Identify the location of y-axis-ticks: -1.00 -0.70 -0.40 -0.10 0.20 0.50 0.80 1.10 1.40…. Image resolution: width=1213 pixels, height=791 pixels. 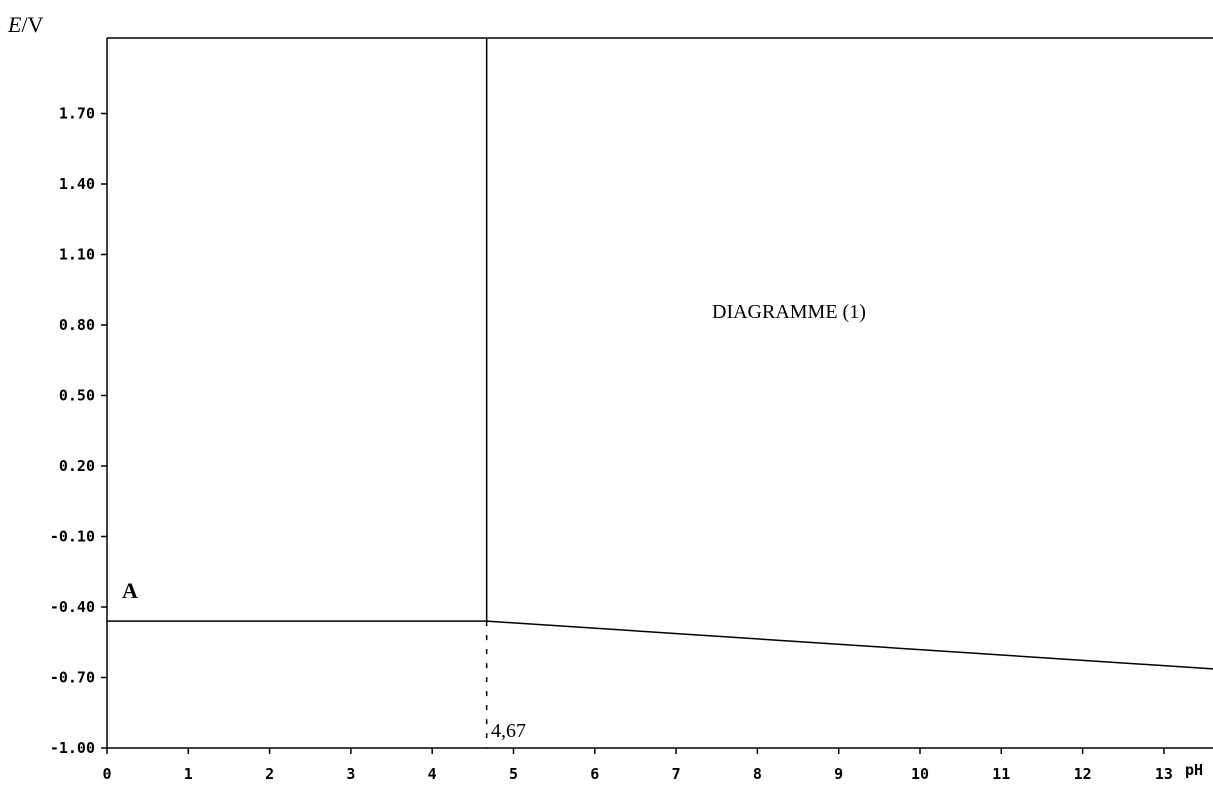
(78, 431).